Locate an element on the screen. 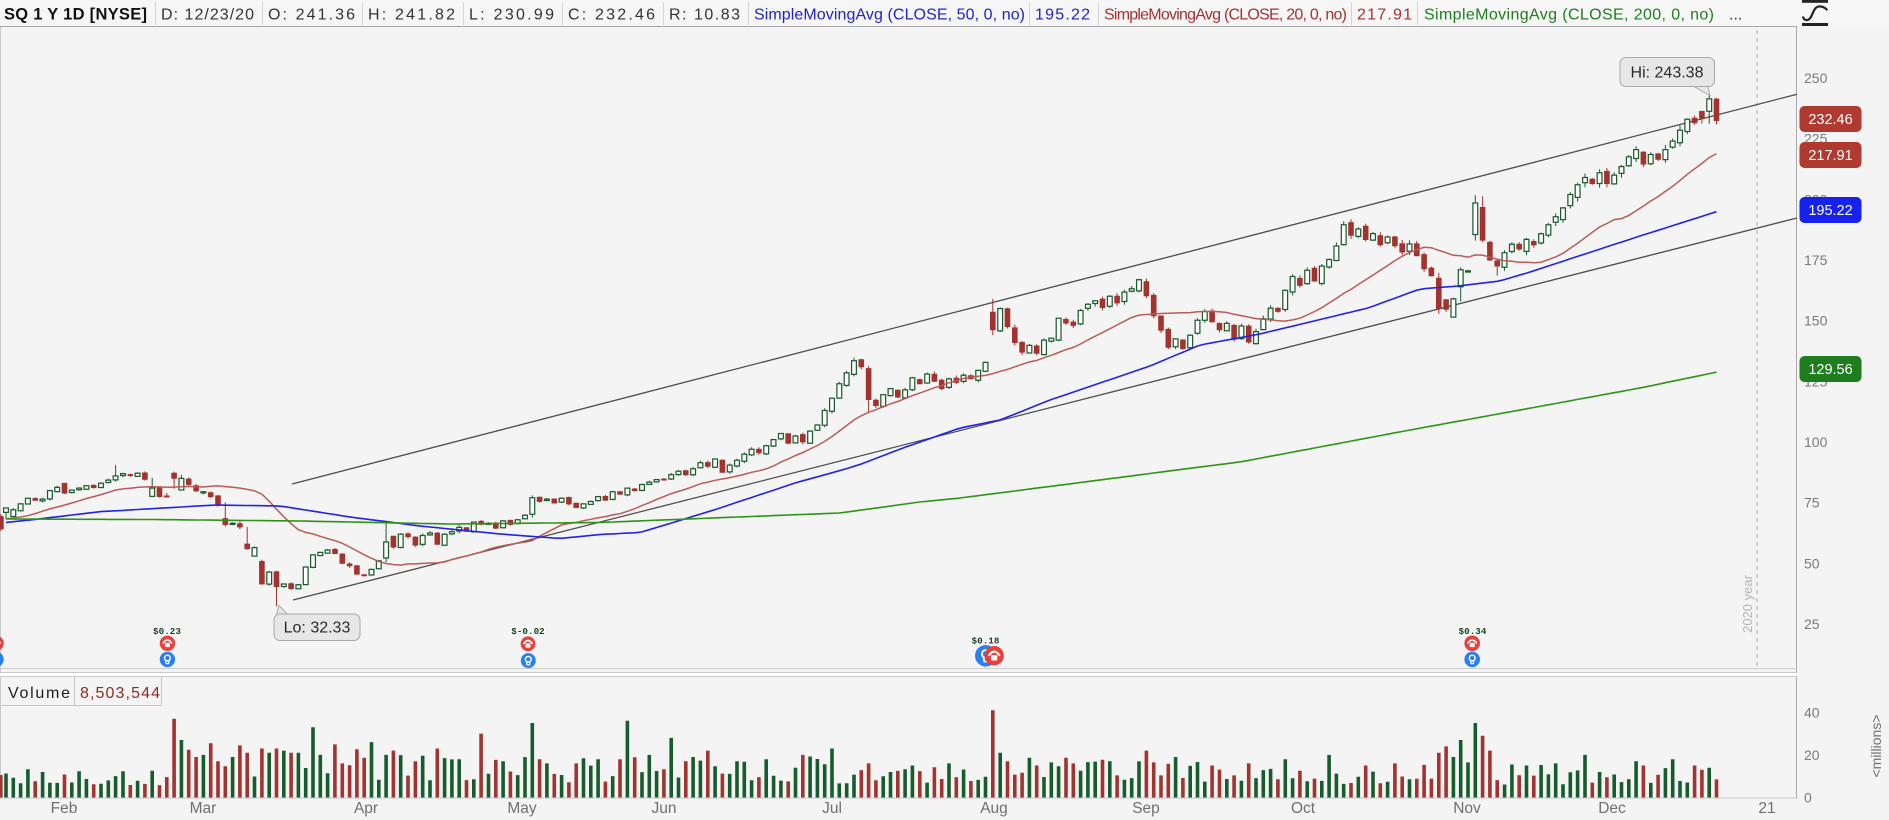 The width and height of the screenshot is (1889, 820). svg-text: 75 is located at coordinates (1812, 503).